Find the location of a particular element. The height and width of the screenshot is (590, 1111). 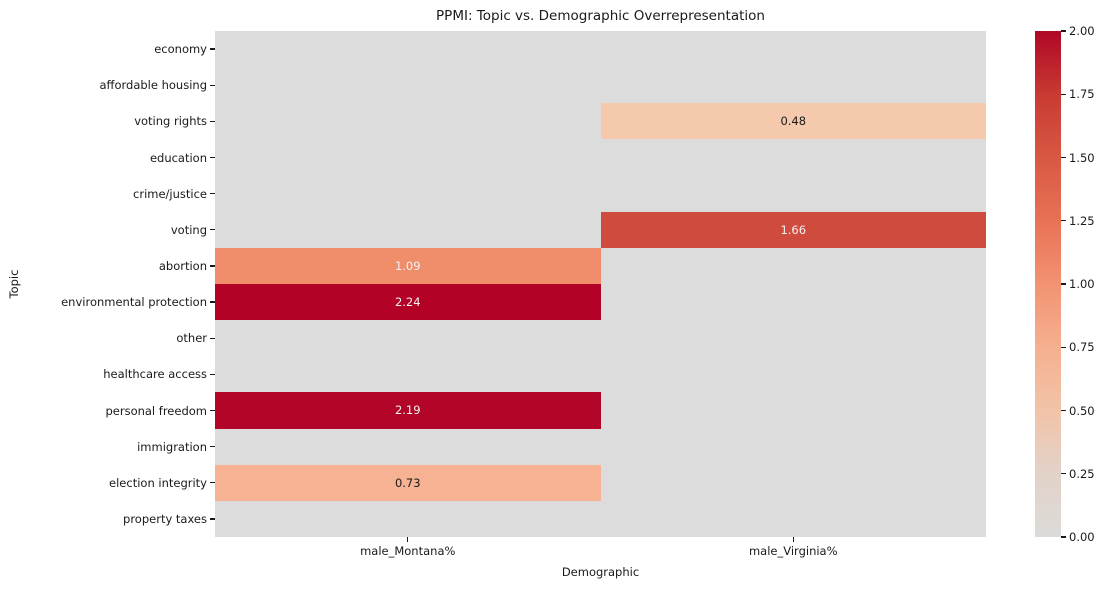

y-tick-label: healthcare access is located at coordinates (155, 374).